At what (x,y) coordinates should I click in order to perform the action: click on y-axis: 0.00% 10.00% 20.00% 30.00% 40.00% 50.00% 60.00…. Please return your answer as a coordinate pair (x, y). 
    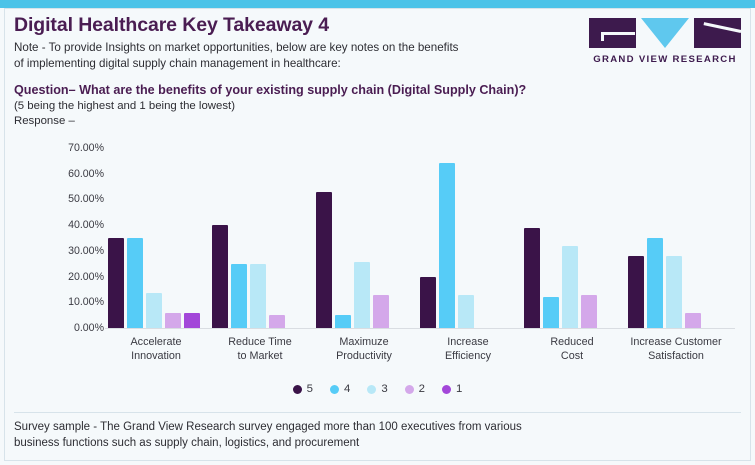
    Looking at the image, I should click on (78, 238).